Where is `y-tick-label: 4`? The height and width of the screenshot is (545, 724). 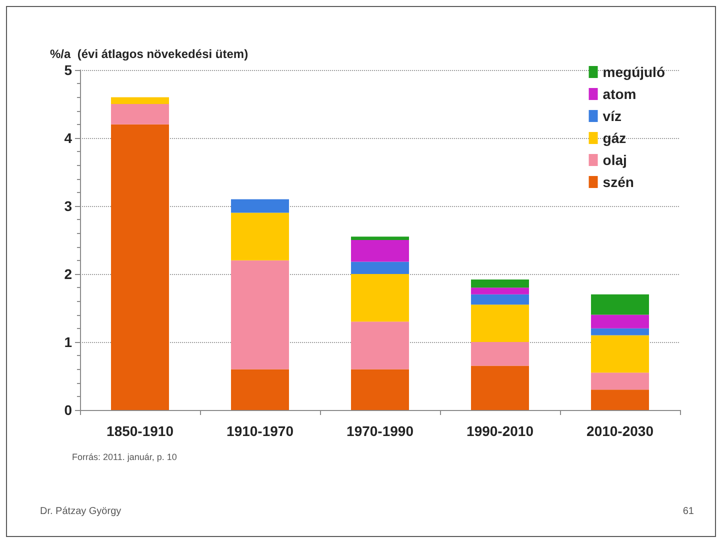
y-tick-label: 4 is located at coordinates (68, 138).